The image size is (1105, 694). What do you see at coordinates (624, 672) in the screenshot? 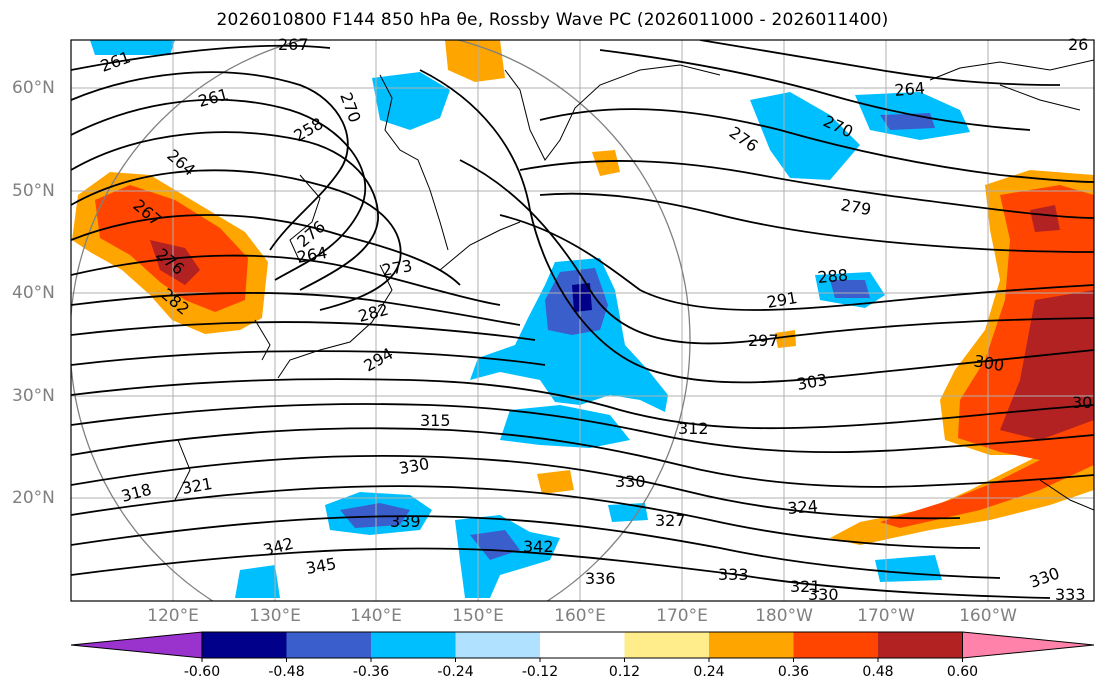
I see `colorbar-tick-label: 0.12` at bounding box center [624, 672].